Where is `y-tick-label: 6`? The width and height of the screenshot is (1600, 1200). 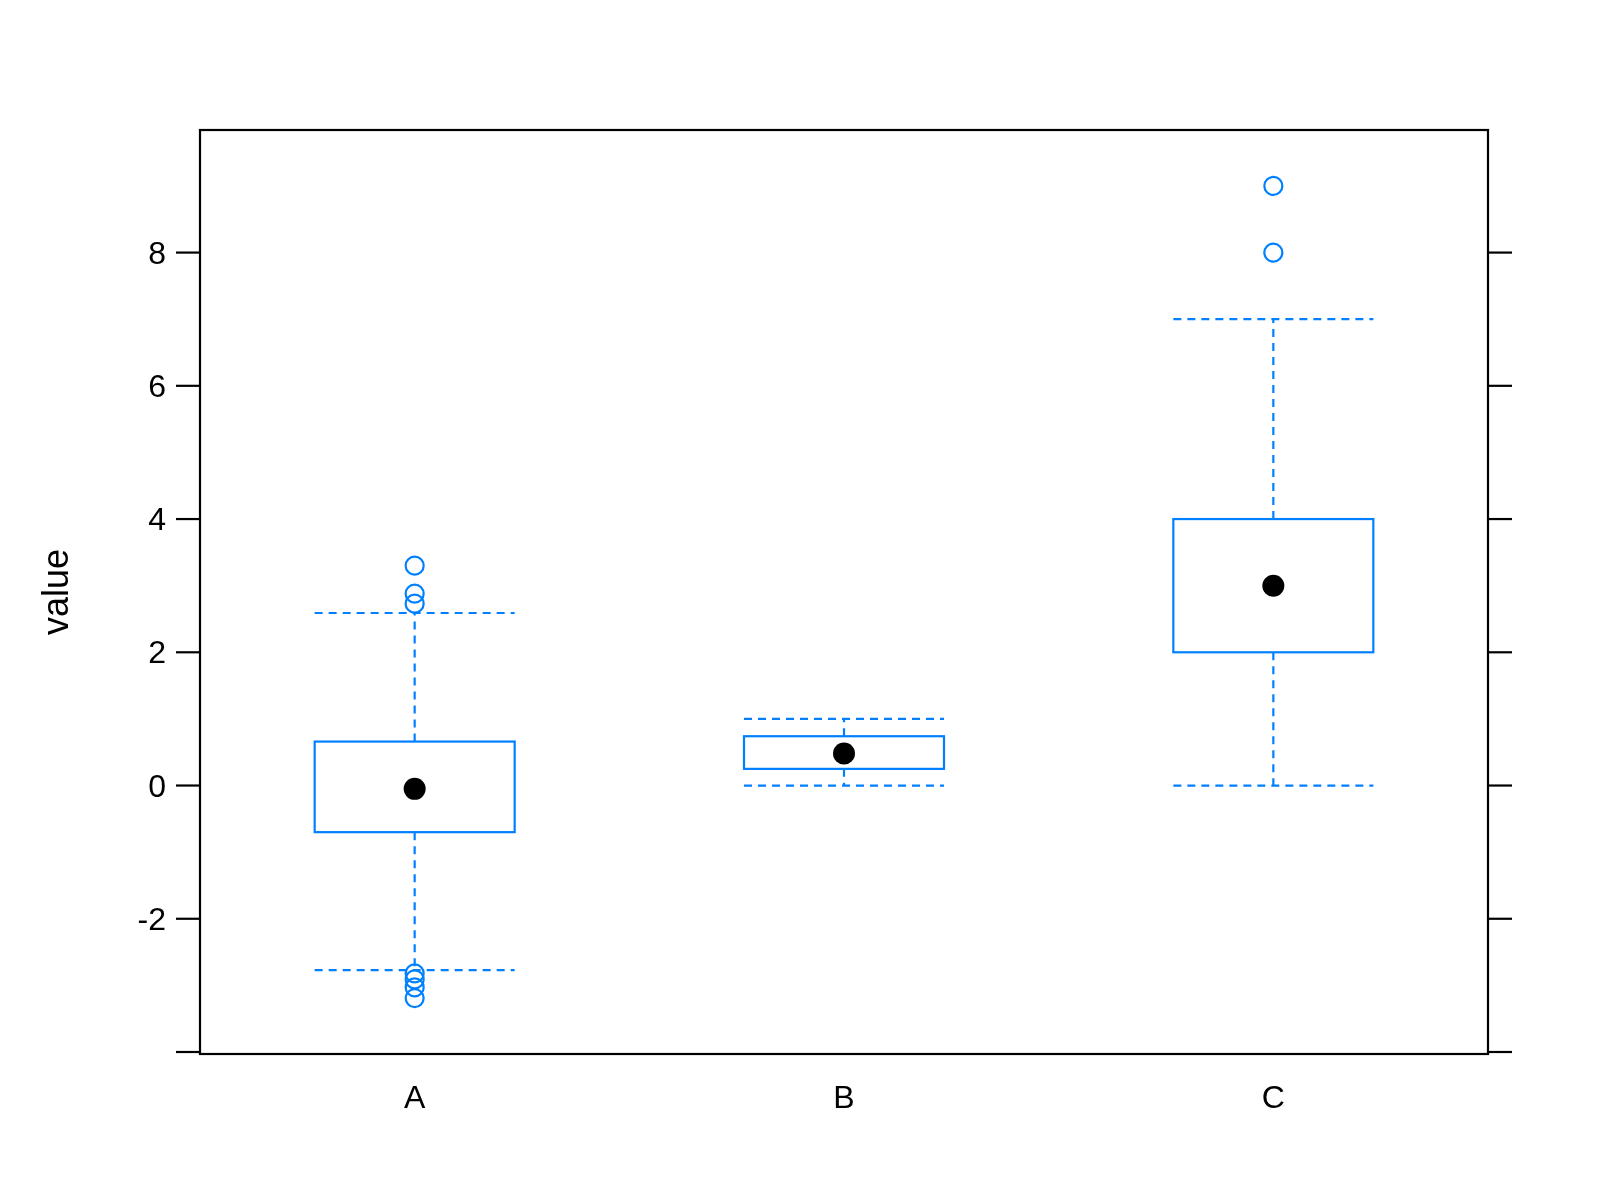 y-tick-label: 6 is located at coordinates (157, 385).